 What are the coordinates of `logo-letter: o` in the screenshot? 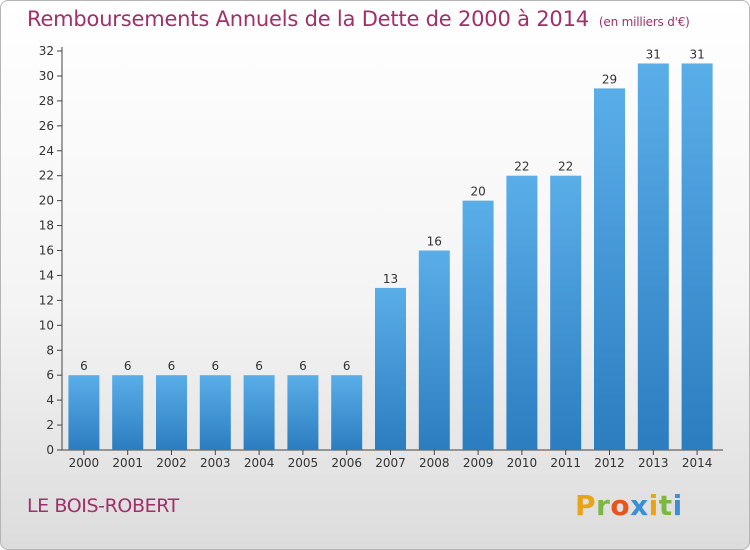 It's located at (620, 505).